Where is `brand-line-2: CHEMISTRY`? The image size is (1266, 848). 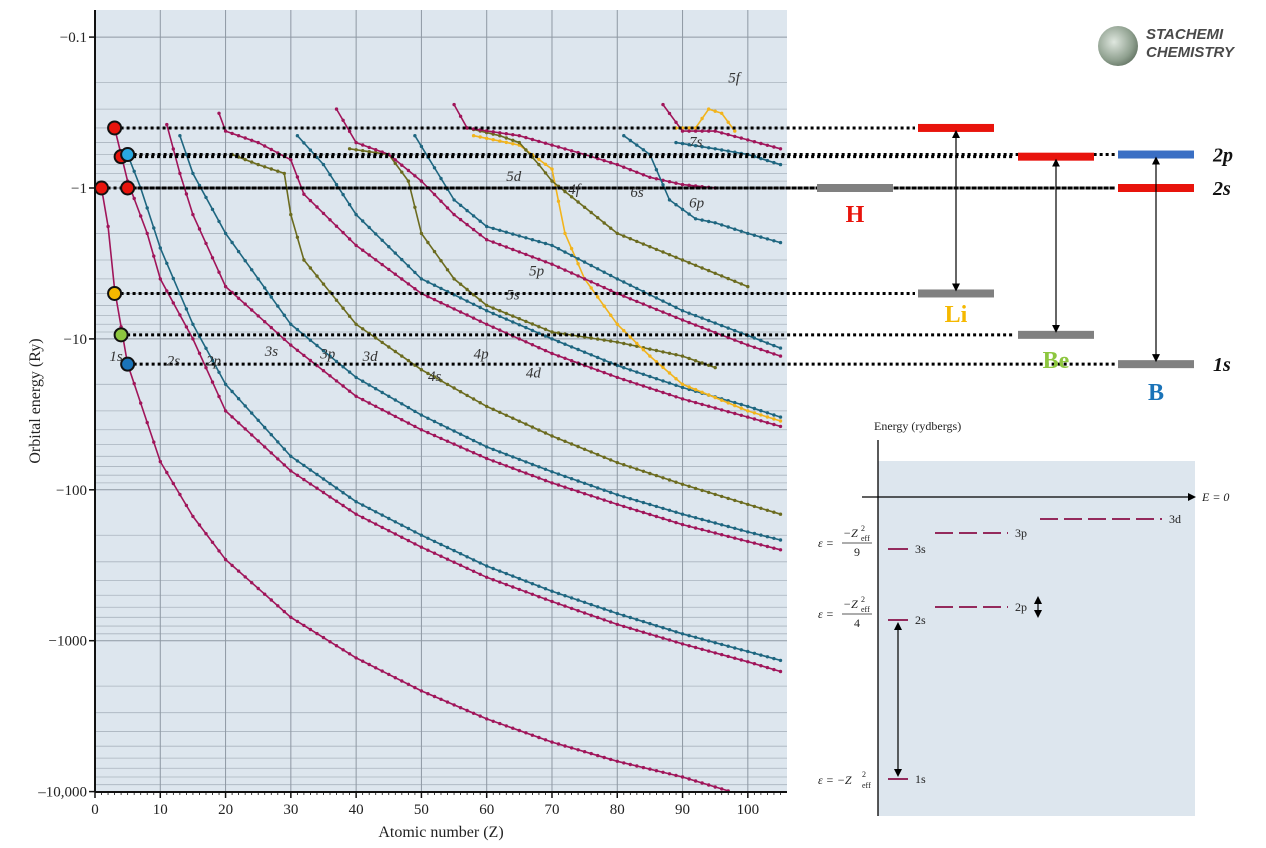
brand-line-2: CHEMISTRY is located at coordinates (1190, 52).